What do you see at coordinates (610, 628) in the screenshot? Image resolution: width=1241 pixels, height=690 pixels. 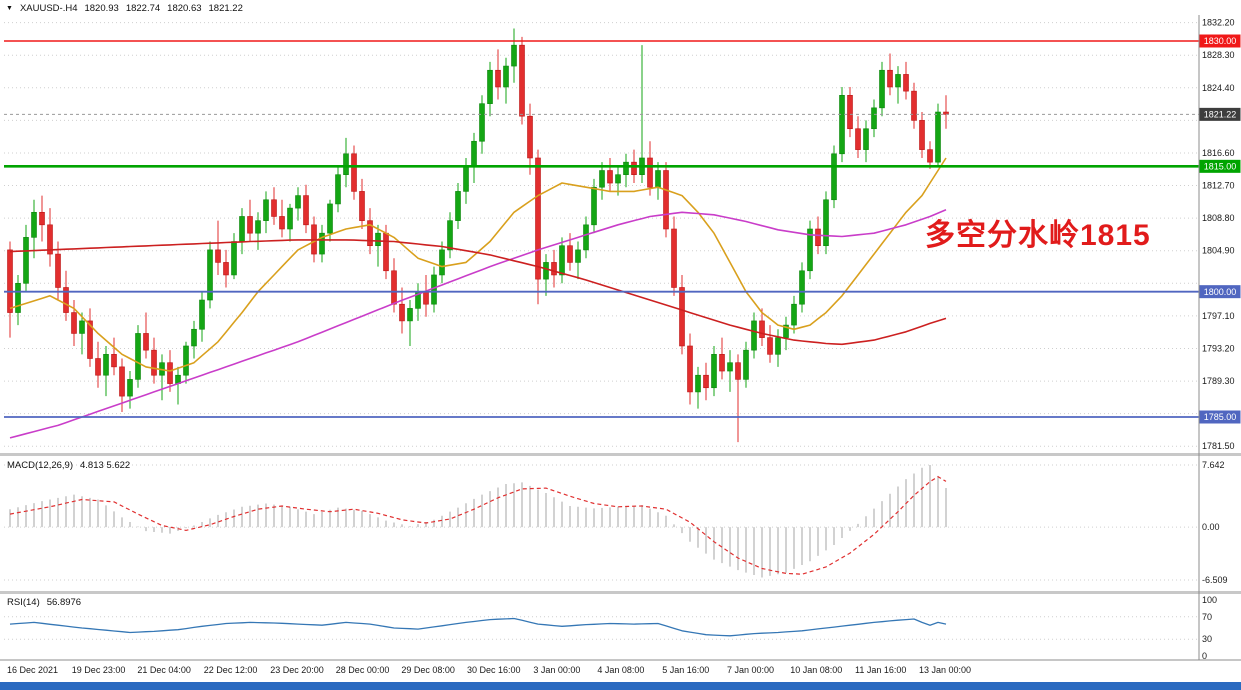 I see `rsi-panel: 100 70 30 0` at bounding box center [610, 628].